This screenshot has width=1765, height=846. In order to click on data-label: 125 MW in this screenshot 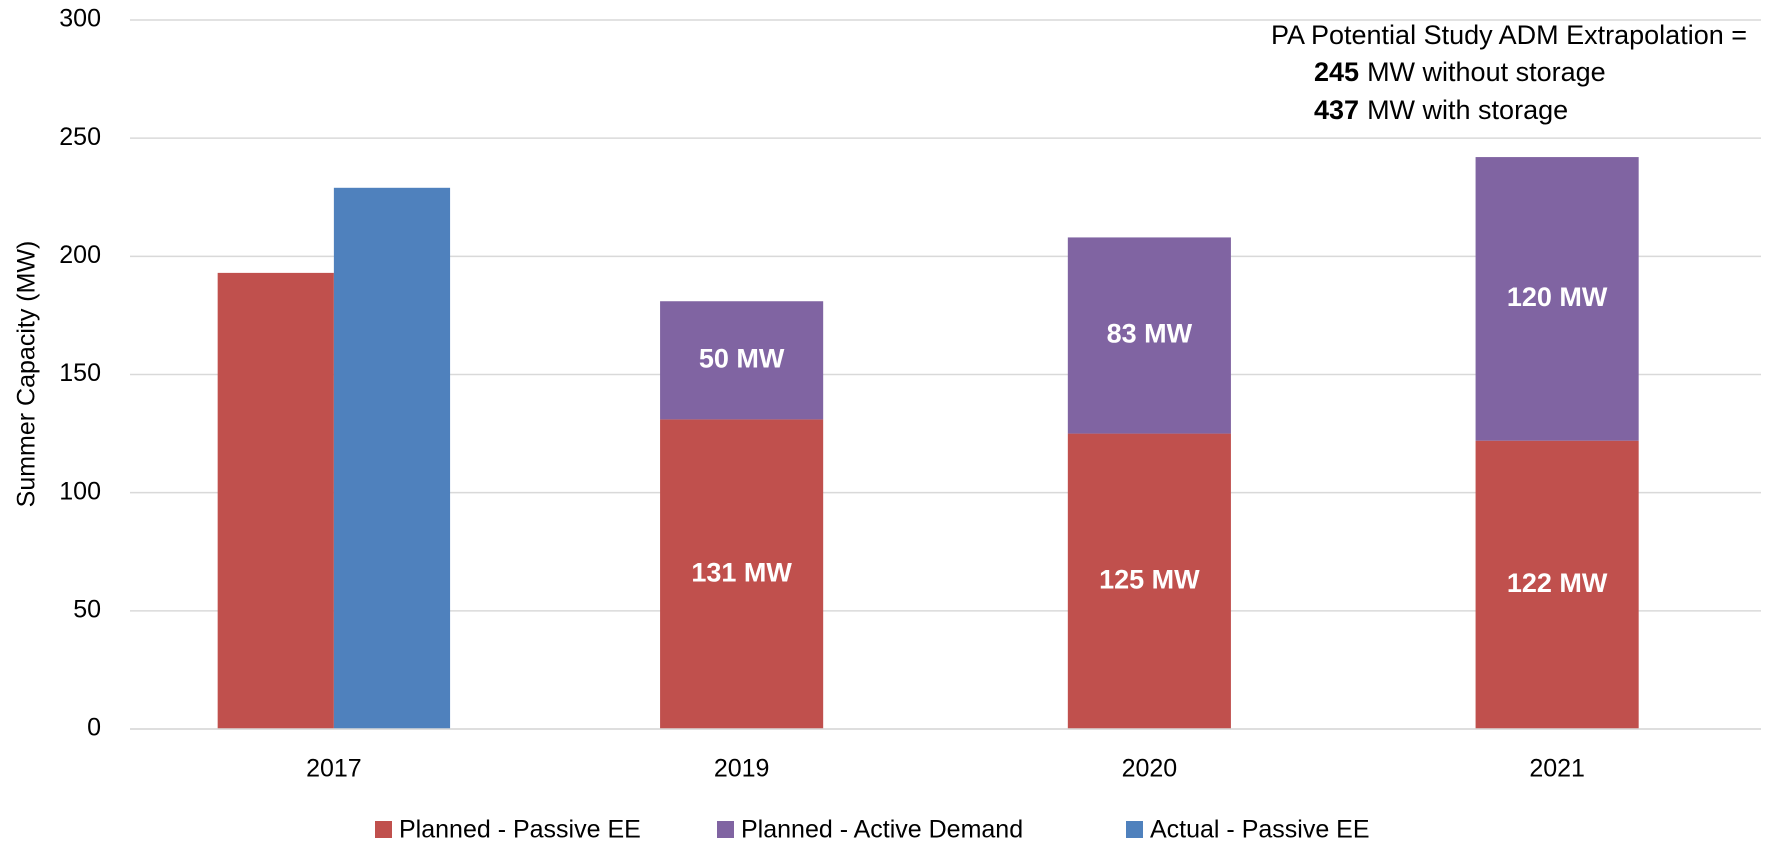, I will do `click(1149, 579)`.